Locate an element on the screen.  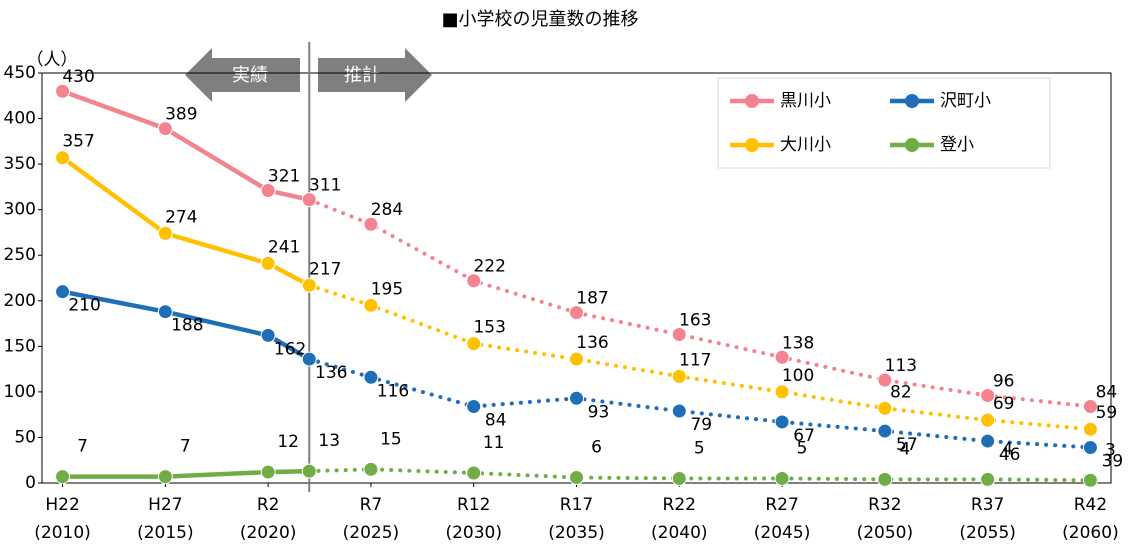
x-tick-label: R27 (2045) is located at coordinates (782, 519).